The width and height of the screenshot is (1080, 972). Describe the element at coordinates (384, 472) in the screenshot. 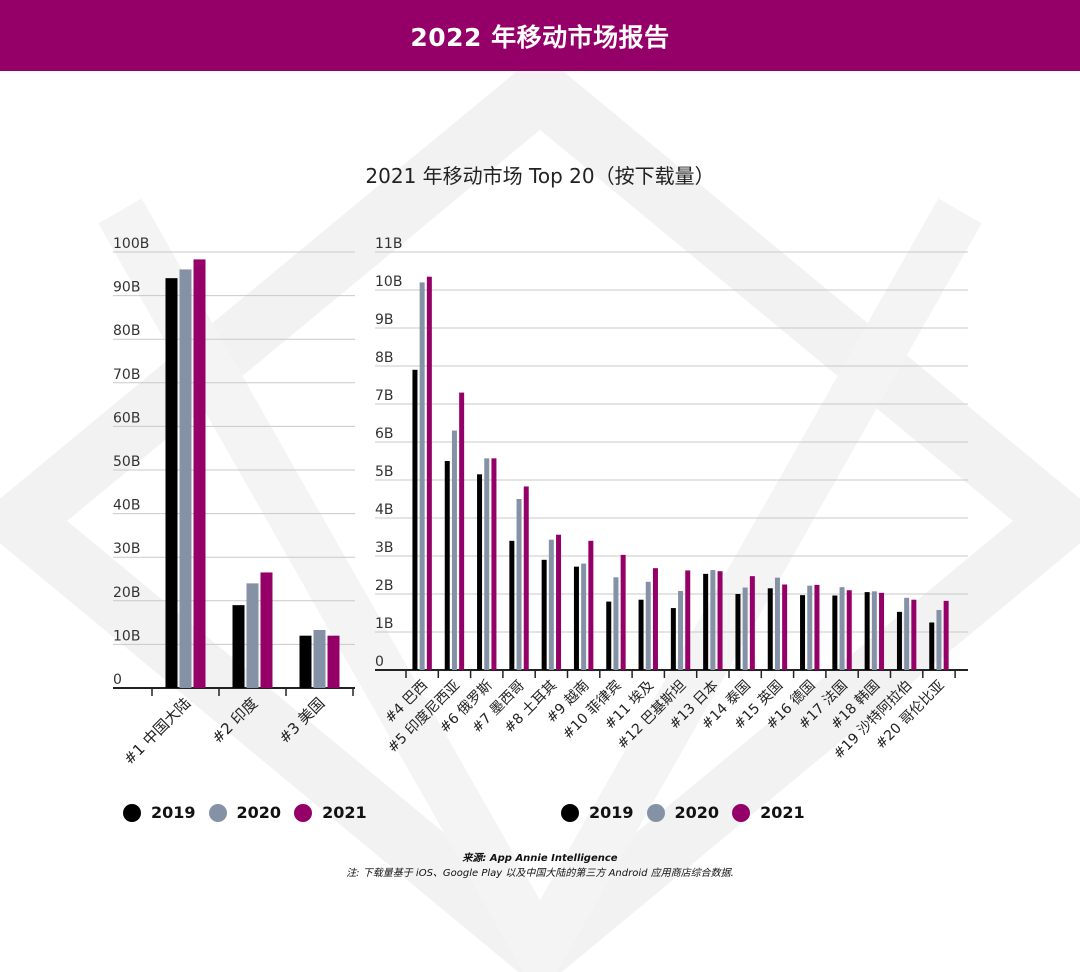

I see `right-y-tick-label: 5B` at that location.